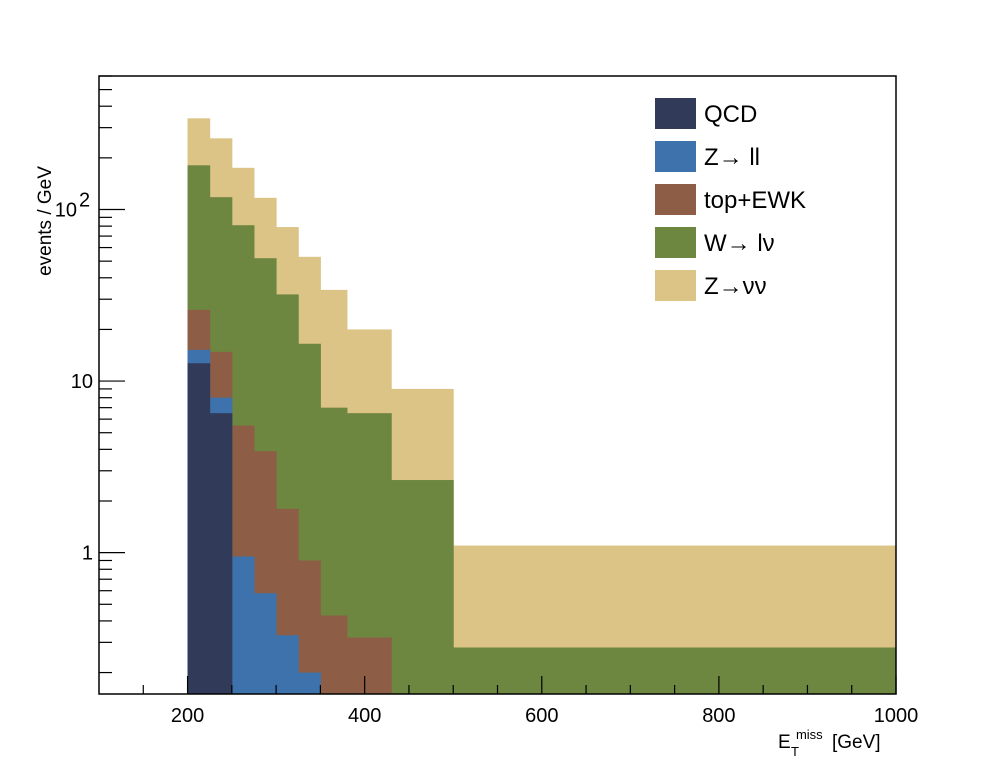  Describe the element at coordinates (732, 157) in the screenshot. I see `legend-label-1: Z→ ll` at that location.